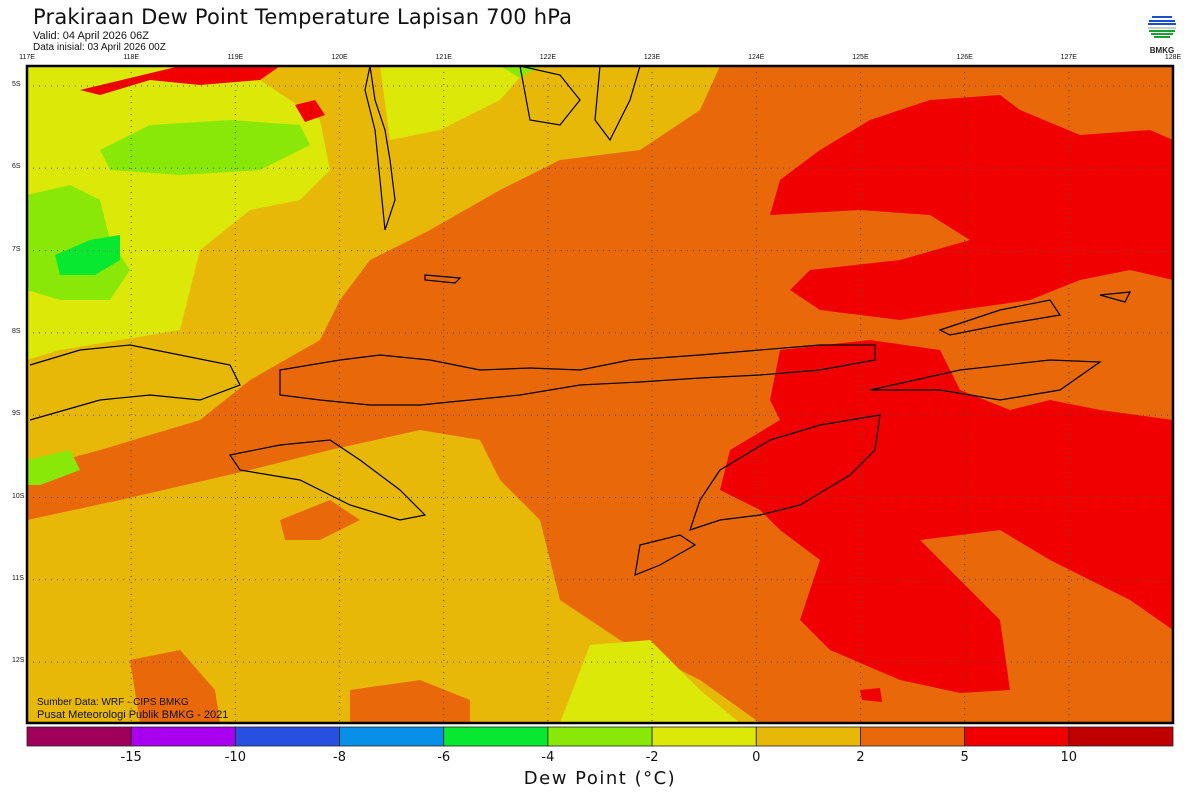  I want to click on colorbar-tick: -15, so click(131, 757).